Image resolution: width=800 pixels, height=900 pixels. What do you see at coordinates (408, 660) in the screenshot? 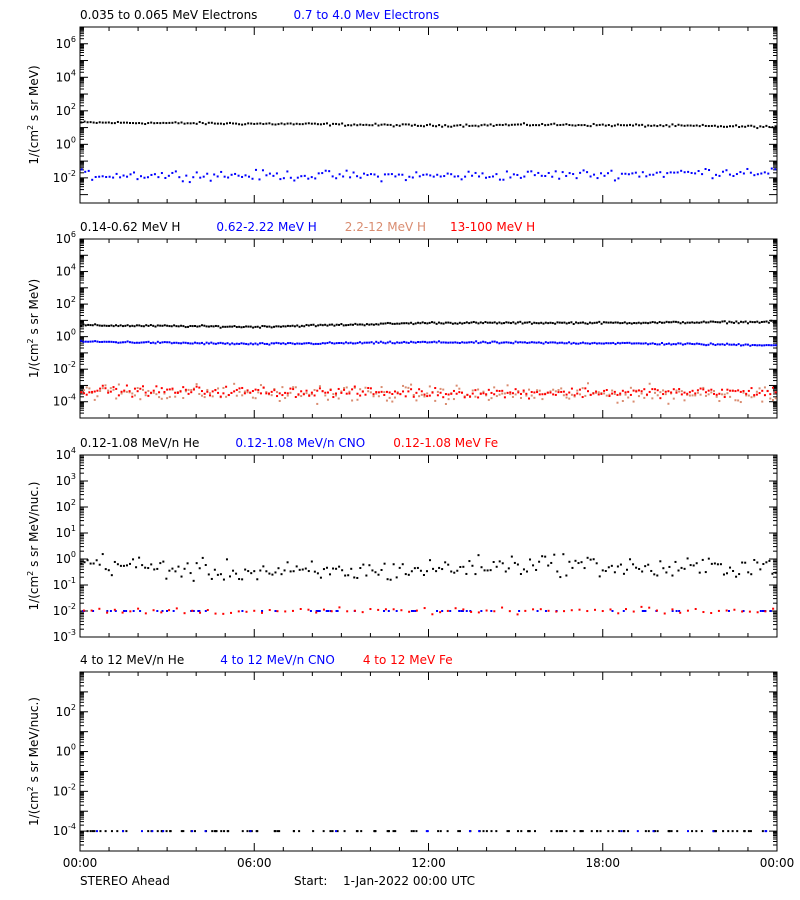
I see `legend-entry: 4 to 12 MeV Fe` at bounding box center [408, 660].